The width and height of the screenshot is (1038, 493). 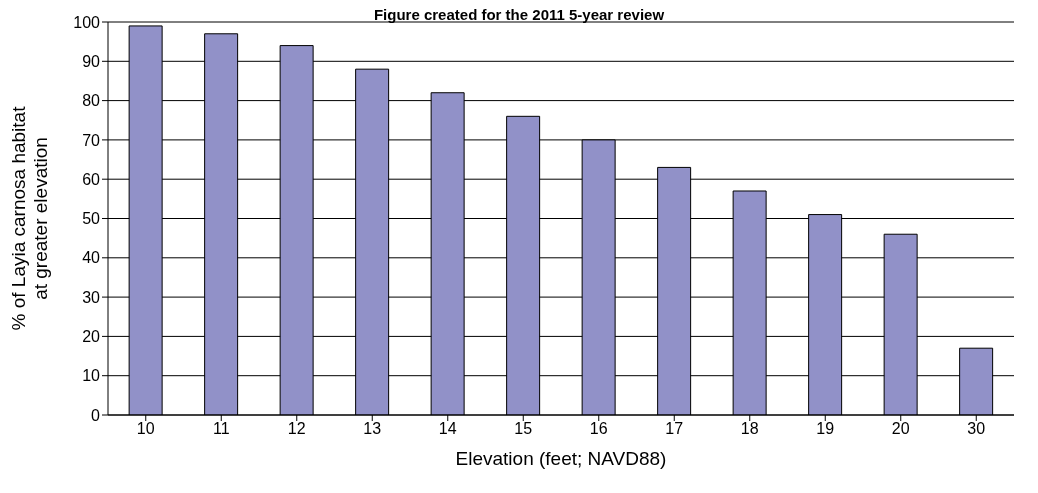 I want to click on x-tick-label: 16, so click(x=598, y=429).